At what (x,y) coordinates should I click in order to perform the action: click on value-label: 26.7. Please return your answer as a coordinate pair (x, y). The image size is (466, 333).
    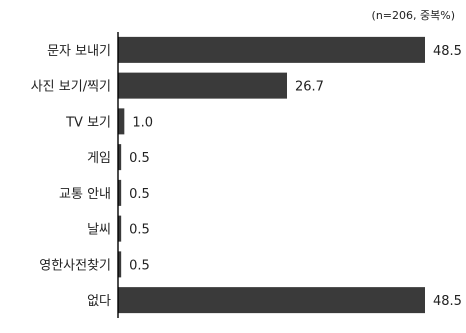
    Looking at the image, I should click on (309, 87).